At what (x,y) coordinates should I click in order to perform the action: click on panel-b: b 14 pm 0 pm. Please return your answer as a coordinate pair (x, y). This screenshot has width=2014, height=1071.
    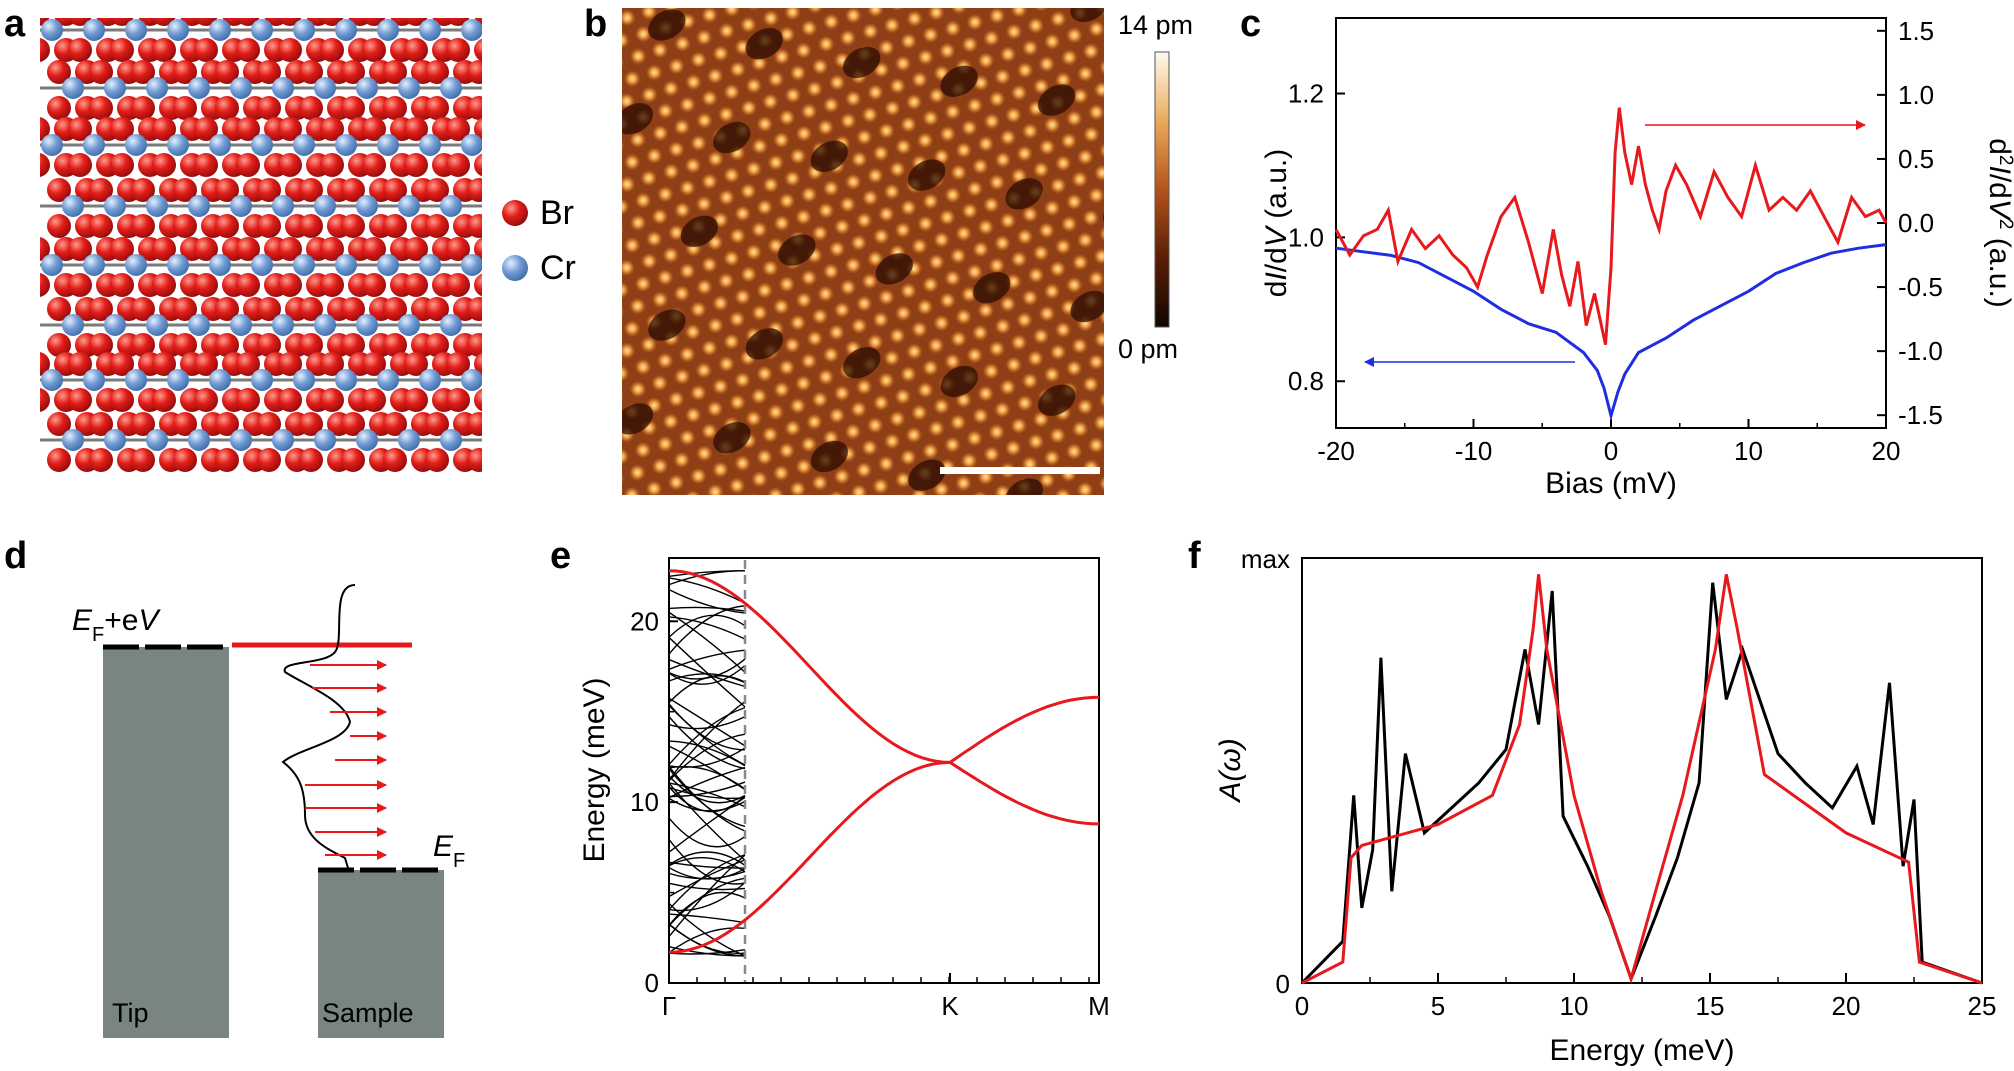
    Looking at the image, I should click on (888, 249).